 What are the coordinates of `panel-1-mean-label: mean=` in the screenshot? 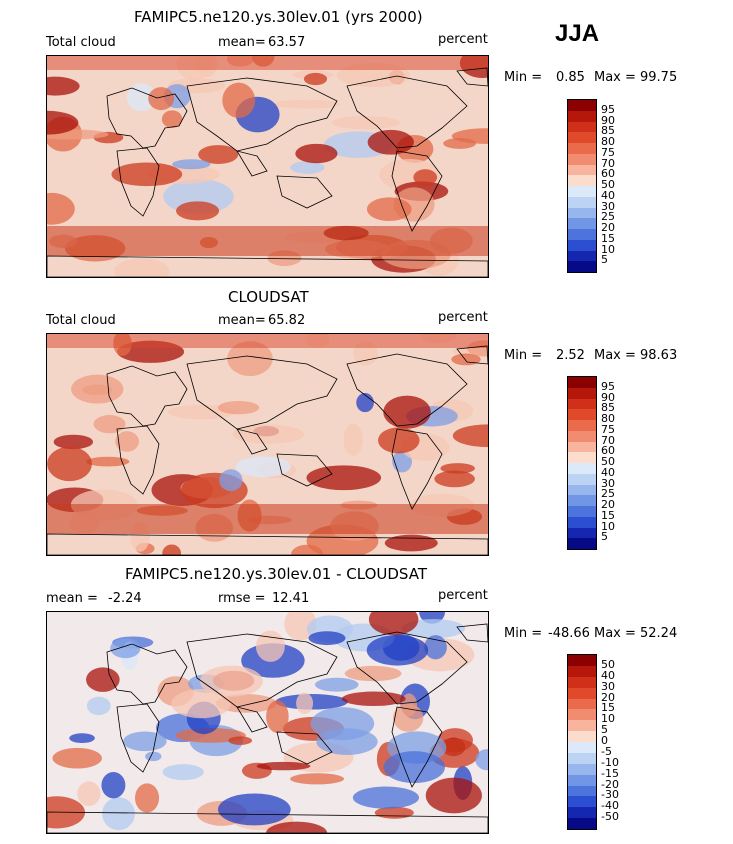 It's located at (242, 42).